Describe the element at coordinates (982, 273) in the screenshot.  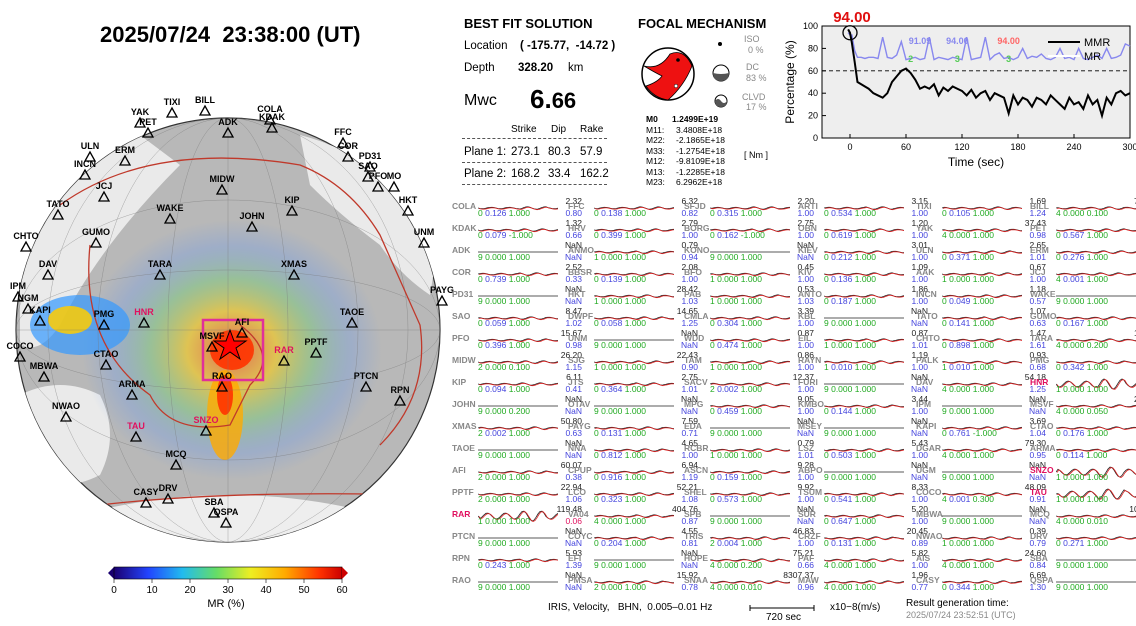
I see `station-cell-aak: AAK 0.67 1 0.000 1.000 1.00` at that location.